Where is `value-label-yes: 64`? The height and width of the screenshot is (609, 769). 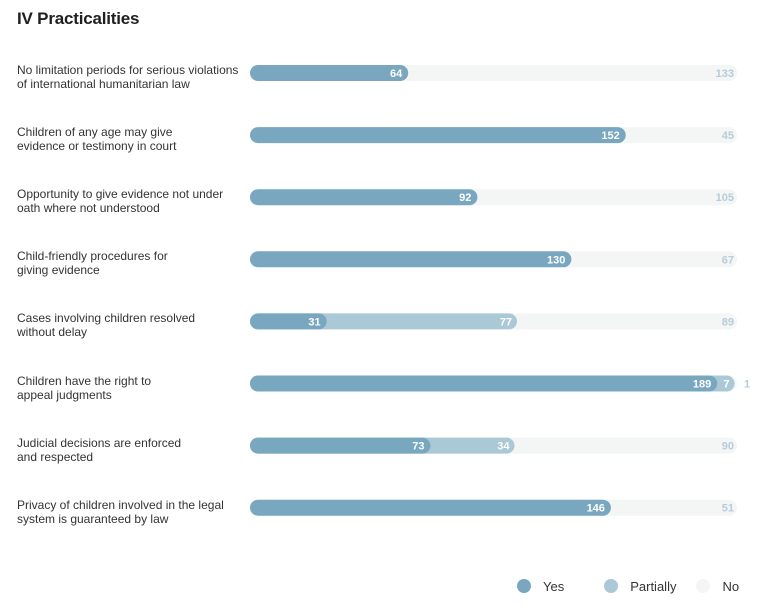
value-label-yes: 64 is located at coordinates (396, 74).